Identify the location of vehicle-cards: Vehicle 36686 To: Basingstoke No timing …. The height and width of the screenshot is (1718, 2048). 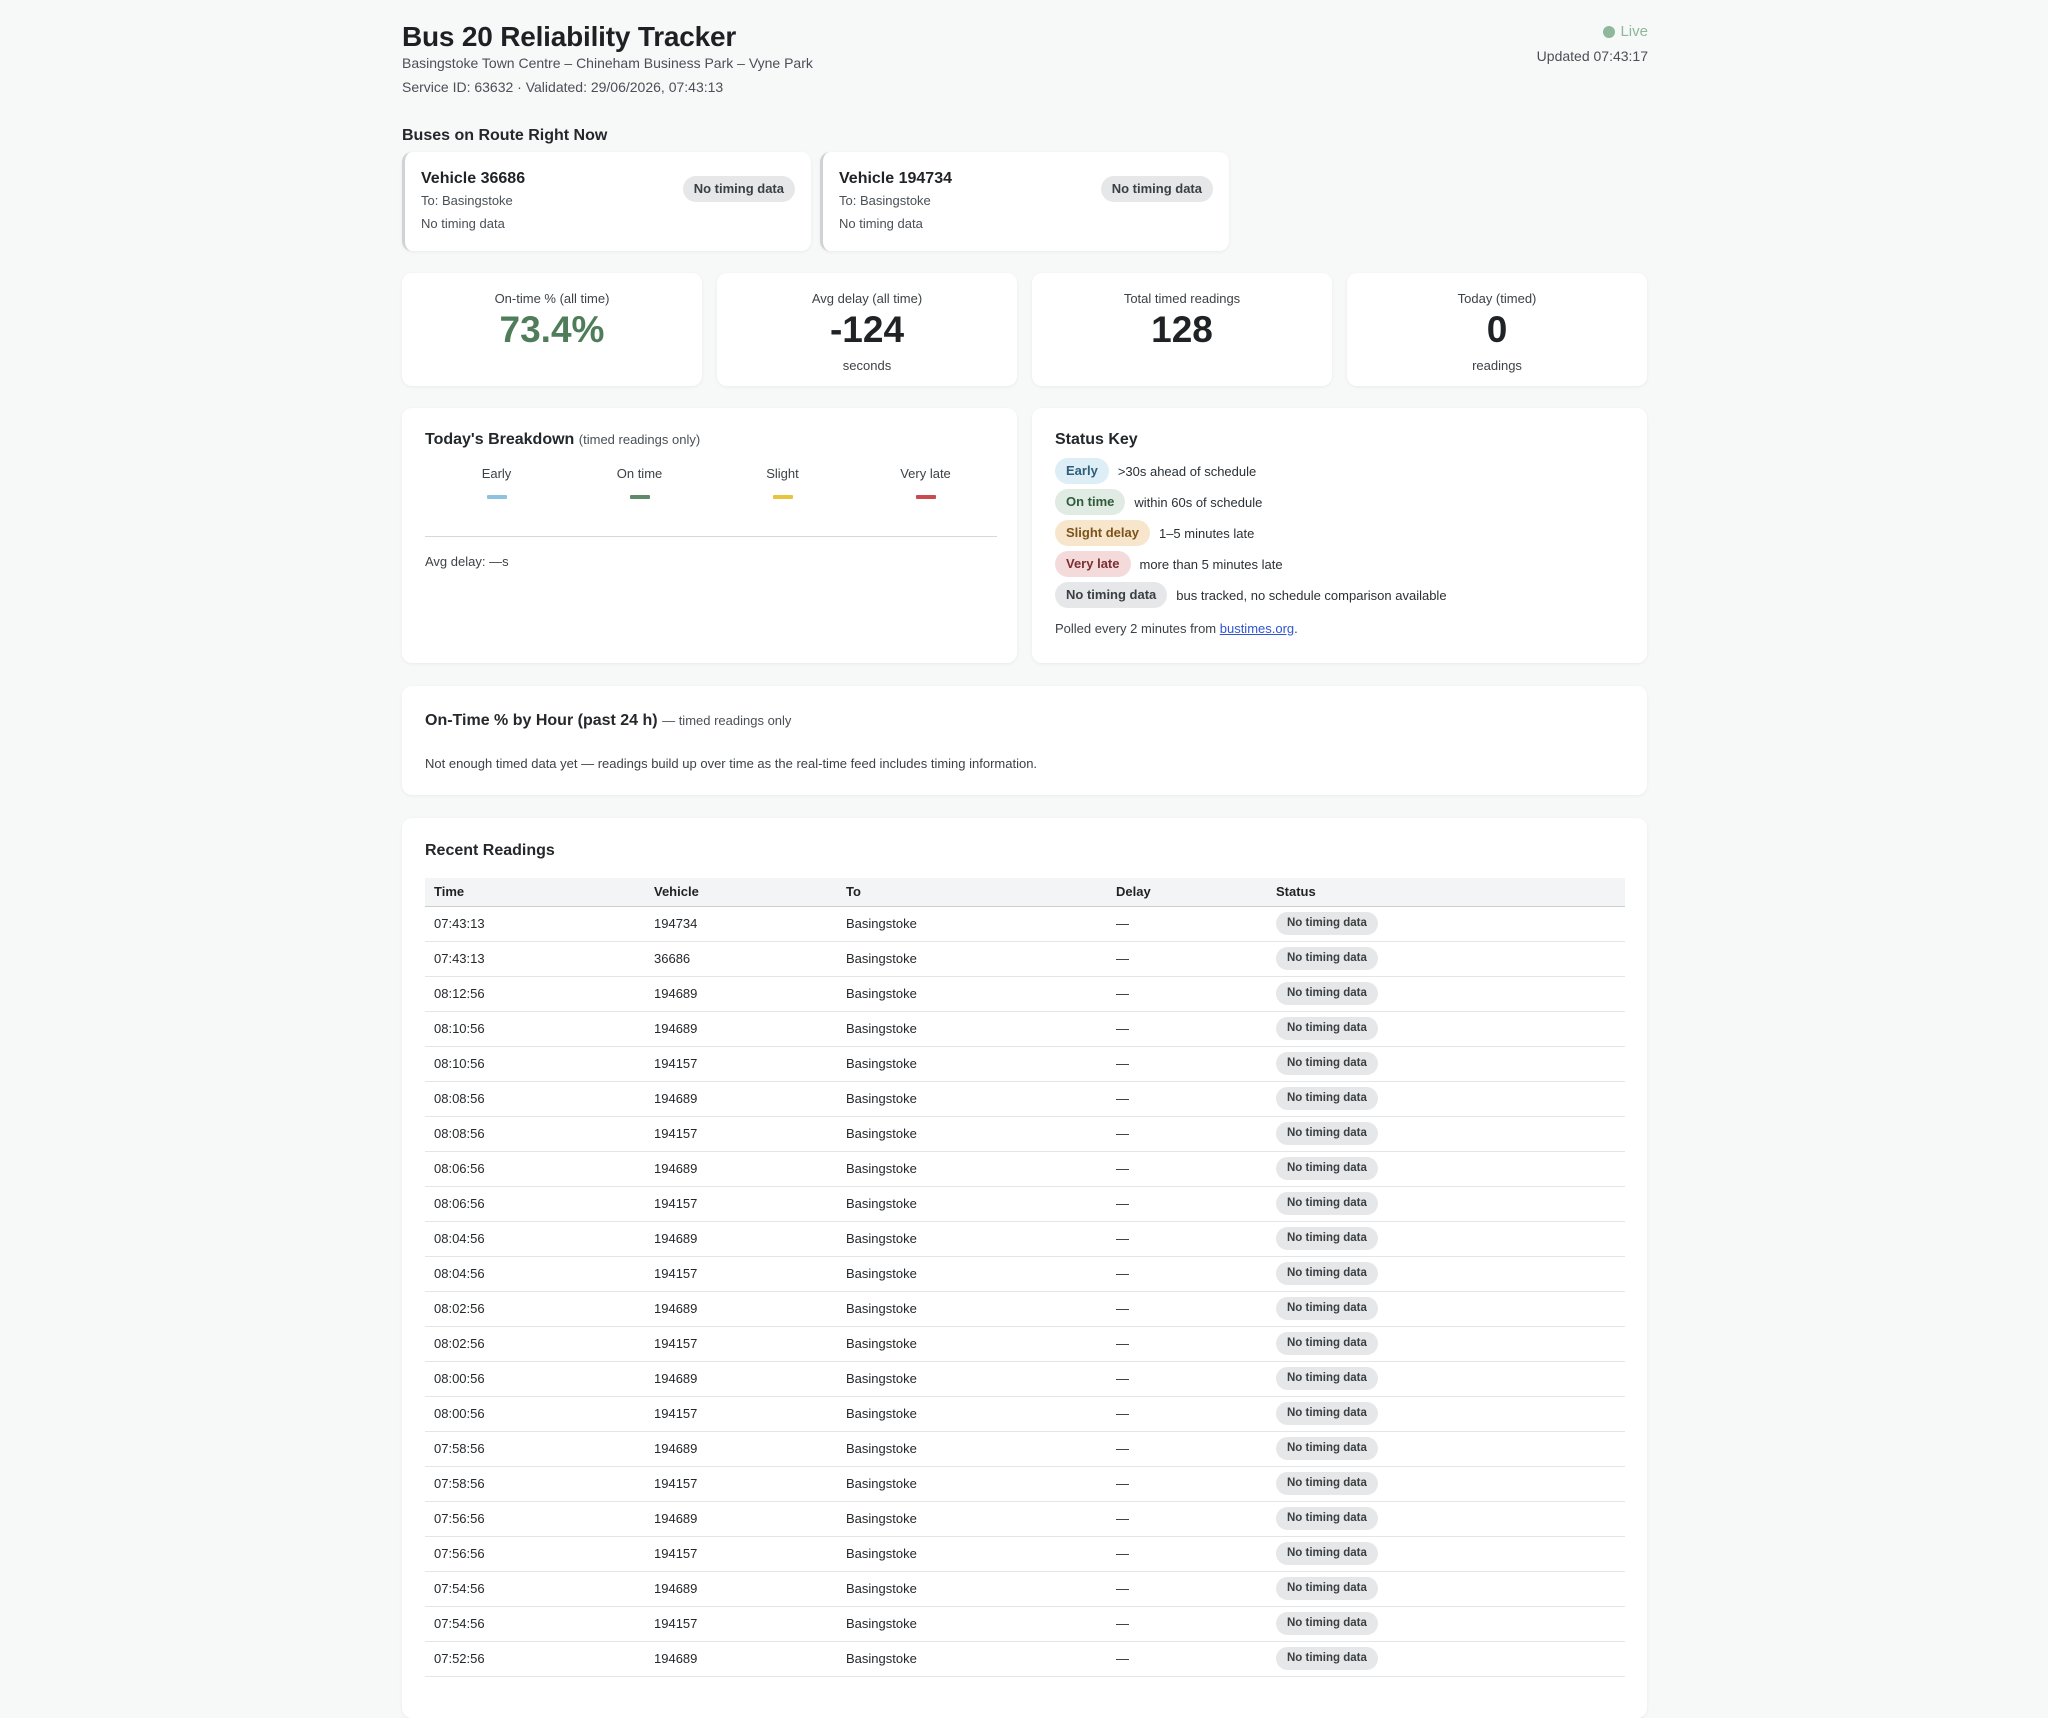
(1025, 201).